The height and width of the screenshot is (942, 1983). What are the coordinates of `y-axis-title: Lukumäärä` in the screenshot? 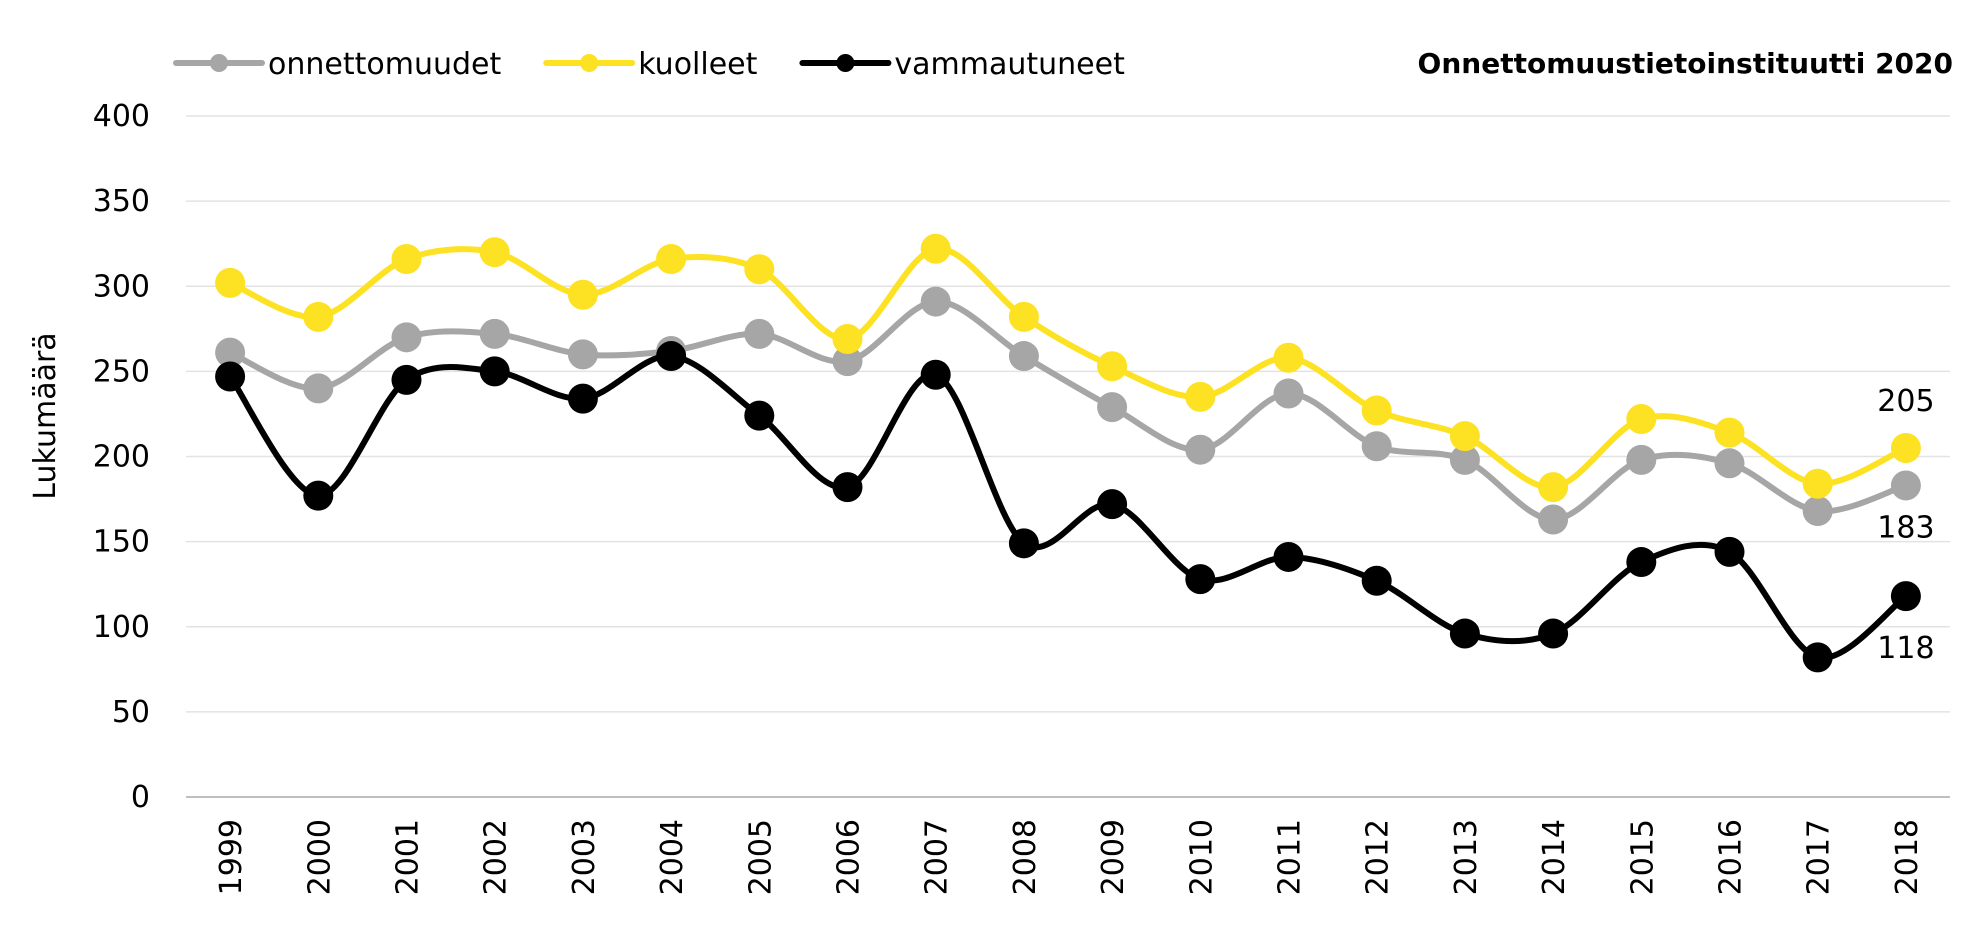 It's located at (45, 415).